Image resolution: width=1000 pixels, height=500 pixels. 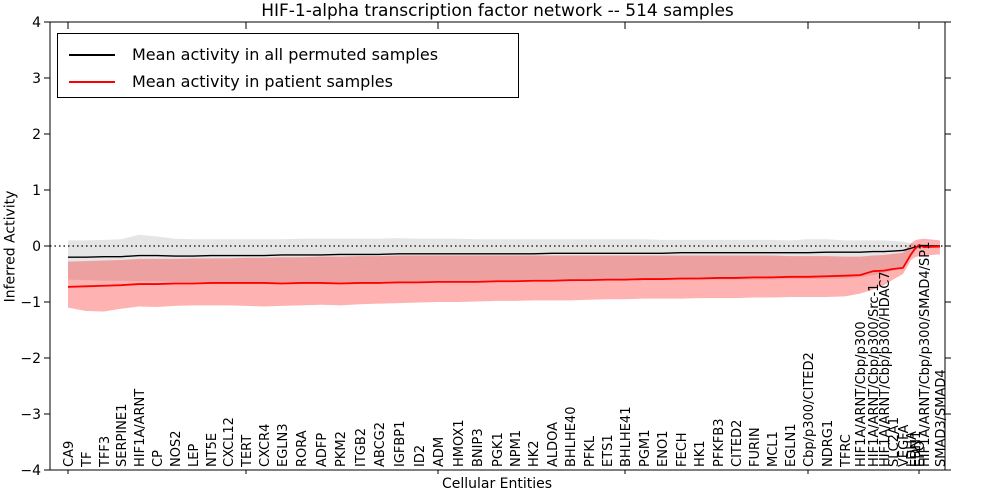 What do you see at coordinates (791, 445) in the screenshot?
I see `x-tick-label: EGLN1` at bounding box center [791, 445].